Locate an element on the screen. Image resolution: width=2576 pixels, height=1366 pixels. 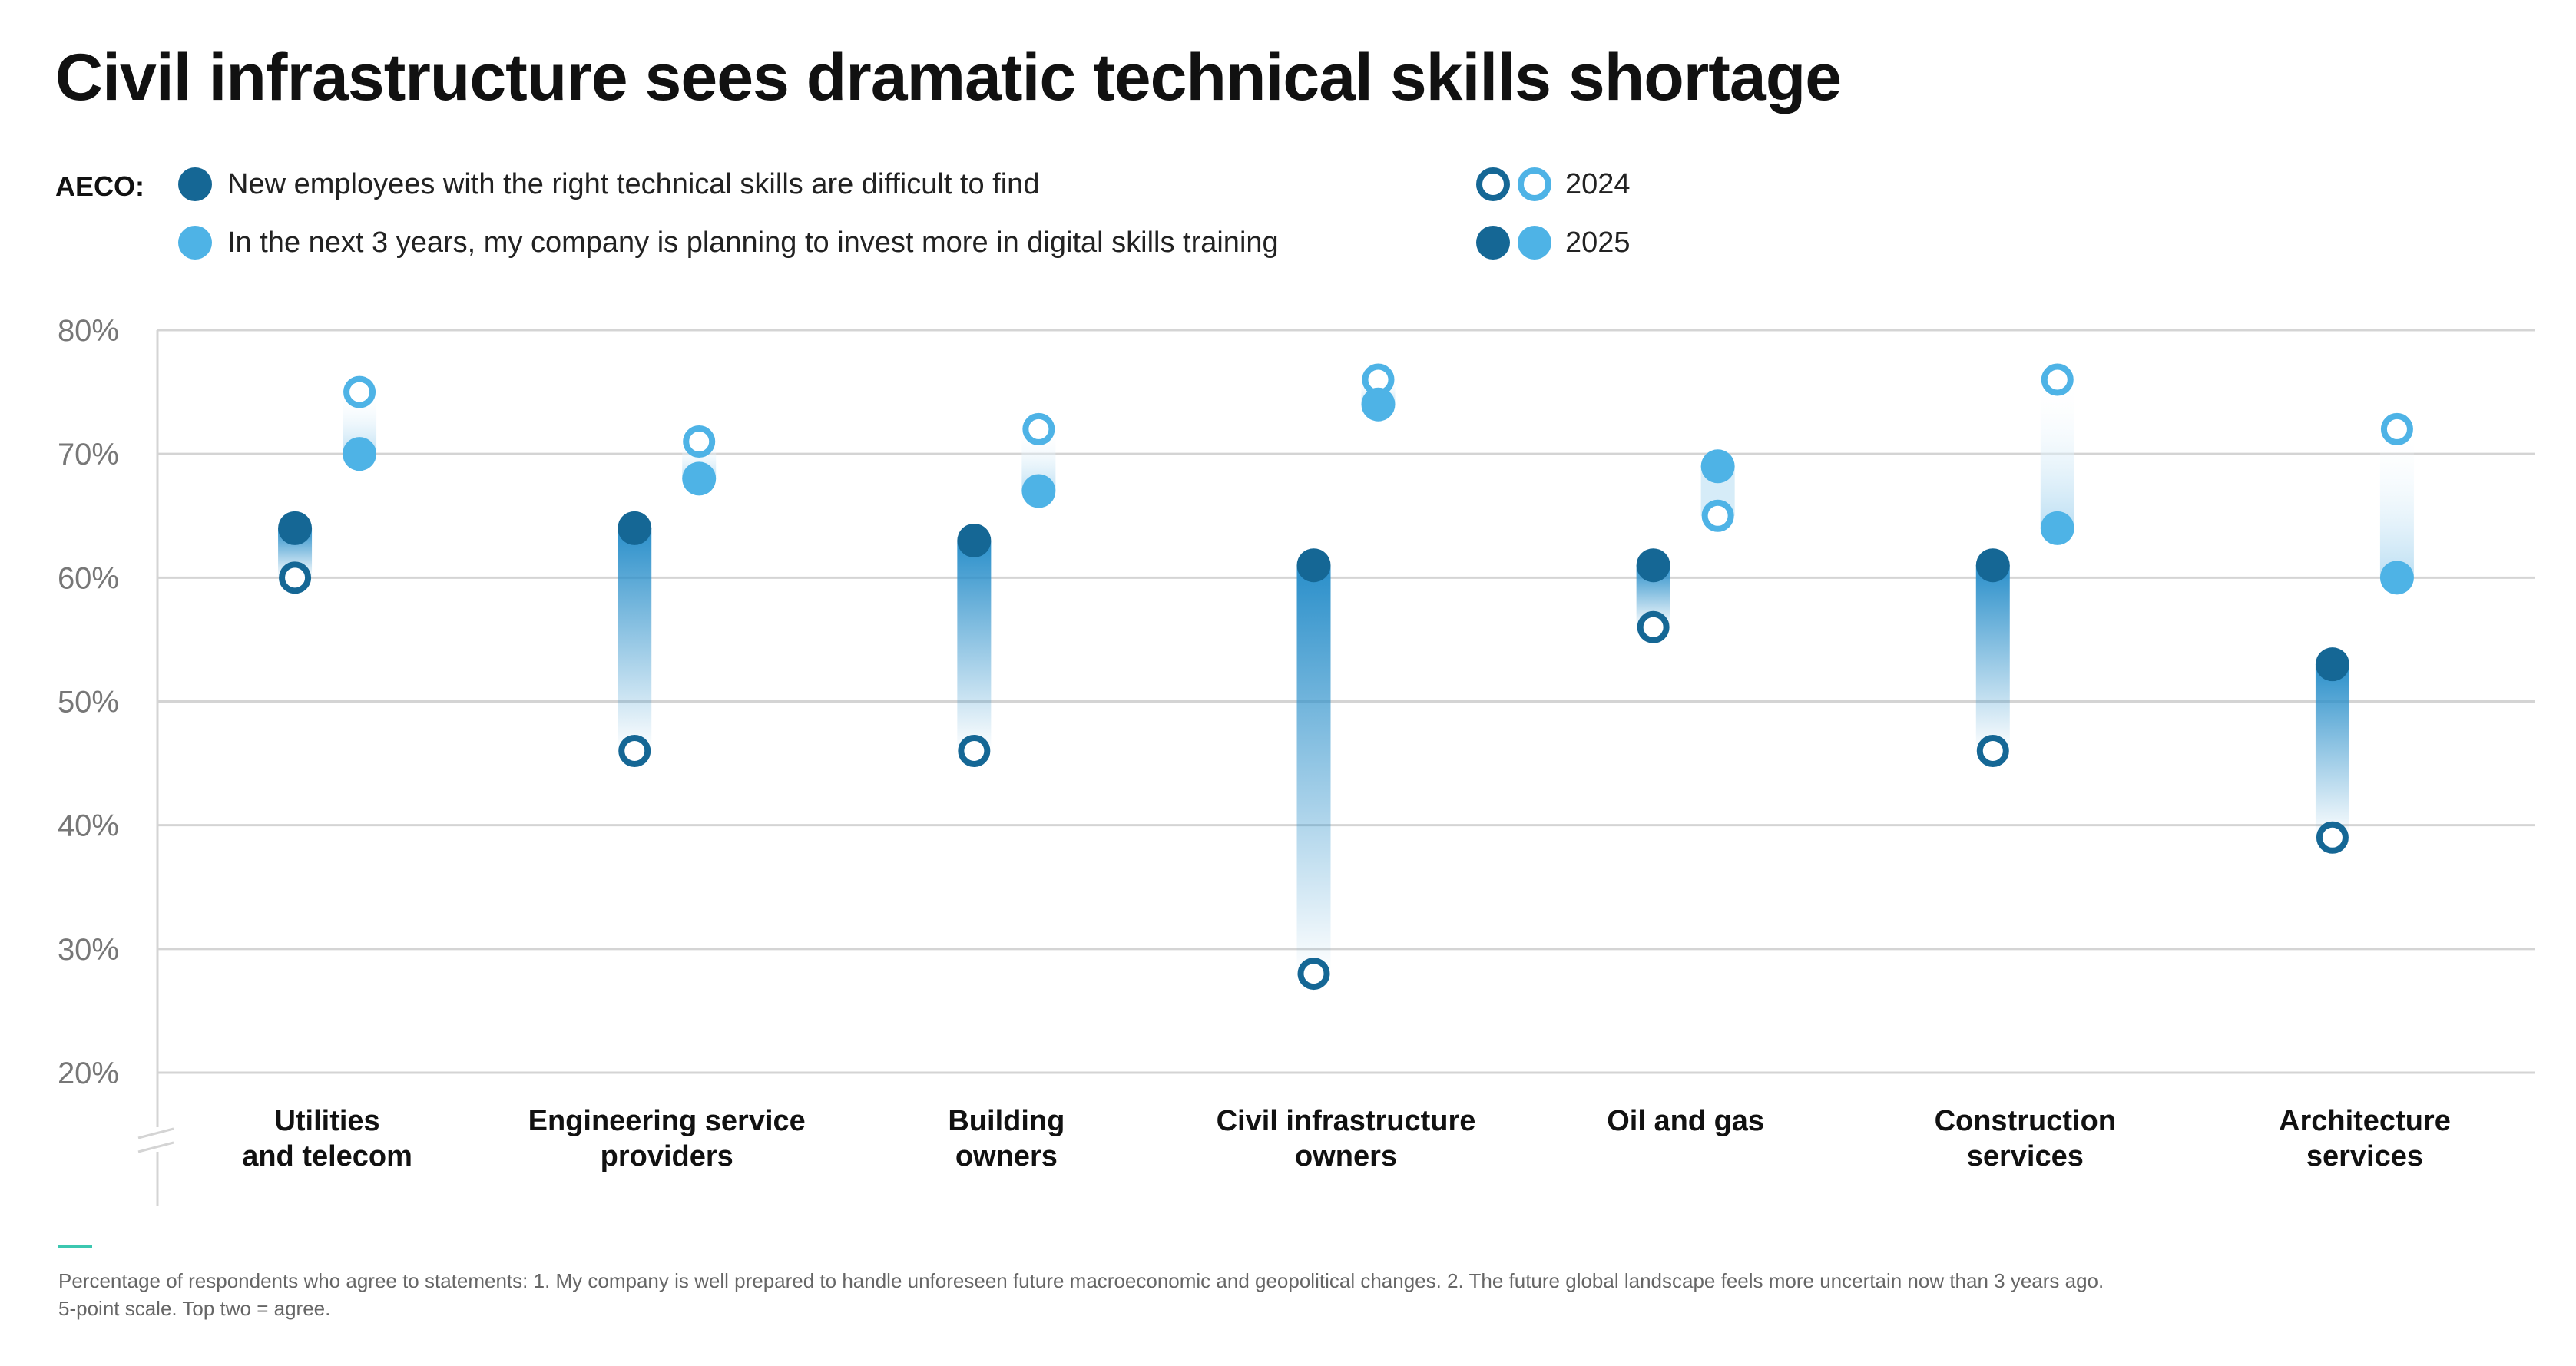
category-label: Civil infrastructure owners is located at coordinates (1346, 1139).